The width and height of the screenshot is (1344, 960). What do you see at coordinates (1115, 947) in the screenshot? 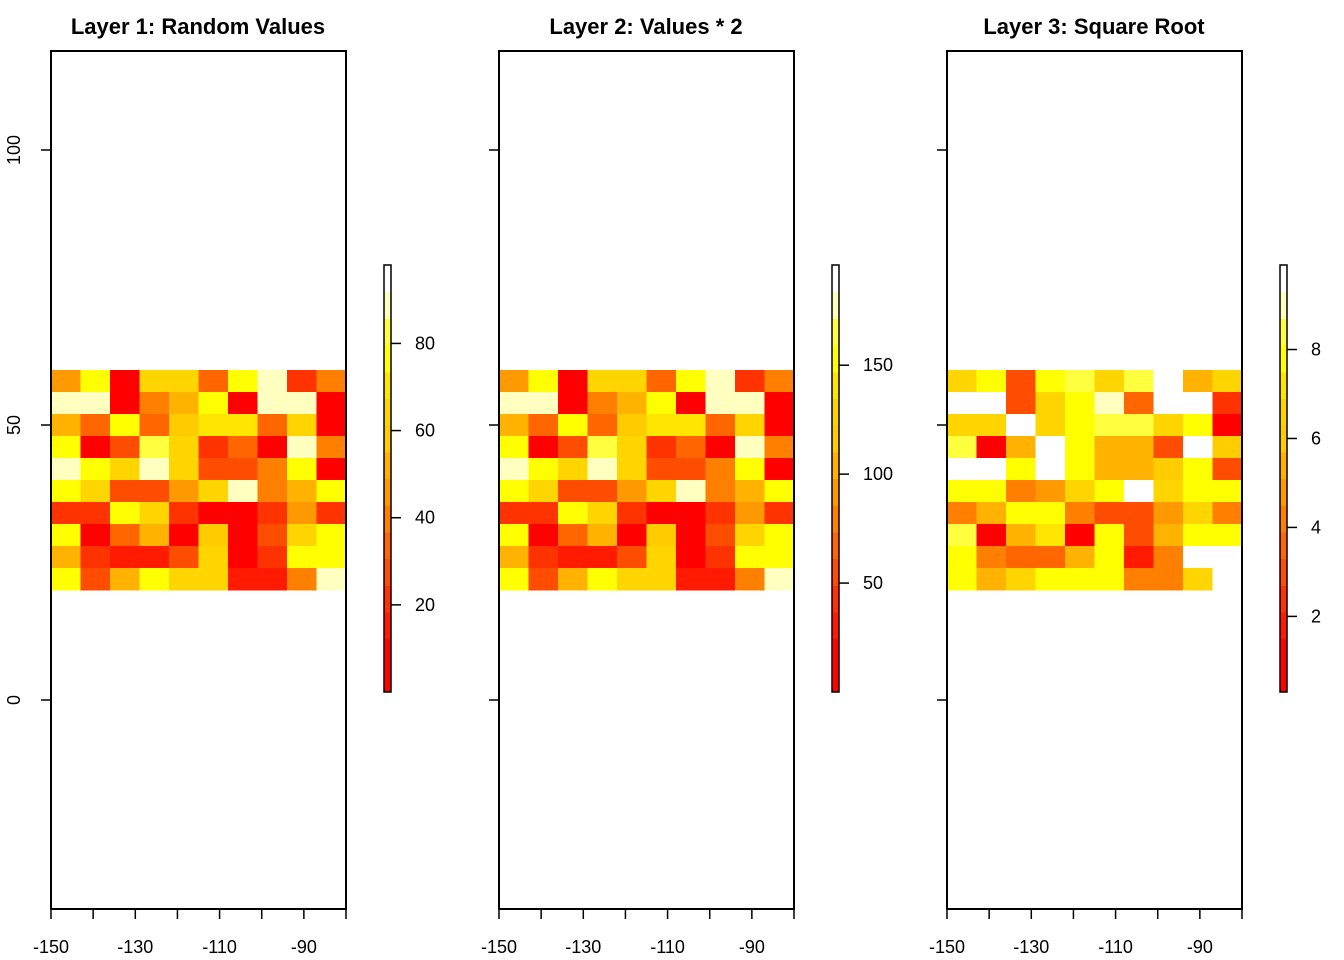
I see `x-tick-label: -110` at bounding box center [1115, 947].